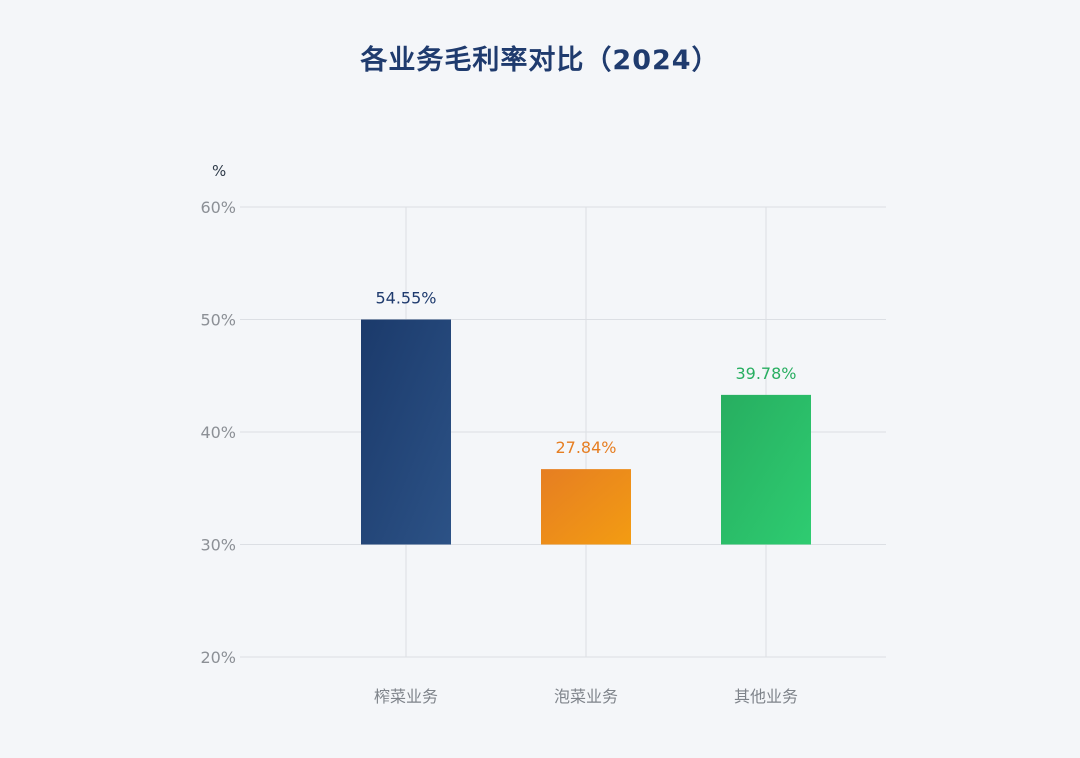  I want to click on value-label: 54.55%, so click(405, 298).